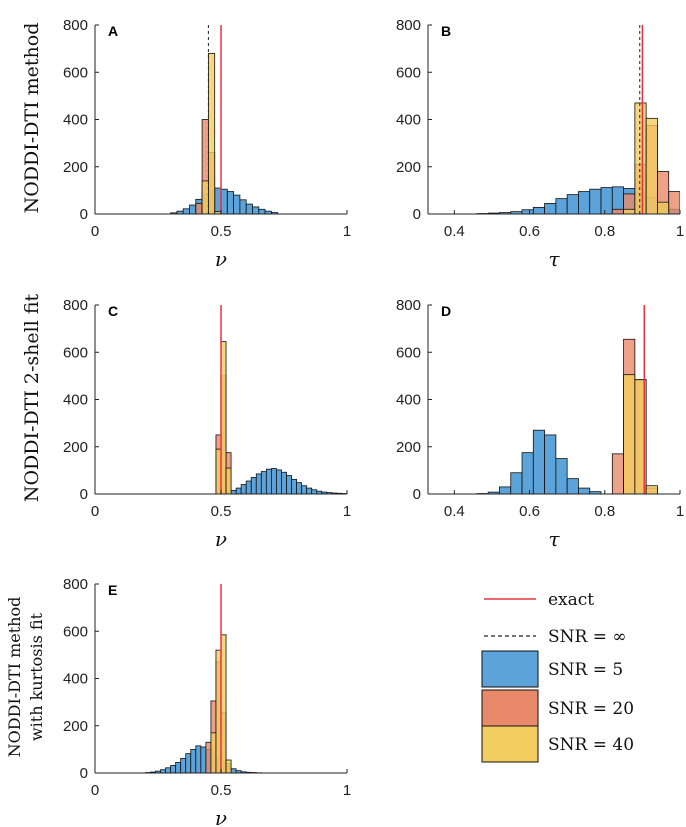 Image resolution: width=686 pixels, height=827 pixels. What do you see at coordinates (75, 352) in the screenshot?
I see `ytick-label-C-600: 600` at bounding box center [75, 352].